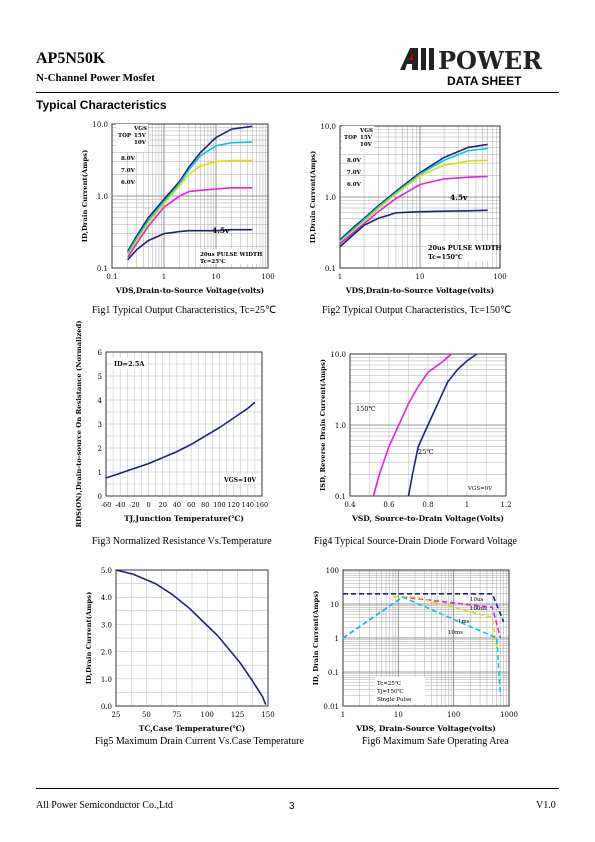 The height and width of the screenshot is (842, 595). I want to click on fig2-ytick-label: 1.0, so click(330, 198).